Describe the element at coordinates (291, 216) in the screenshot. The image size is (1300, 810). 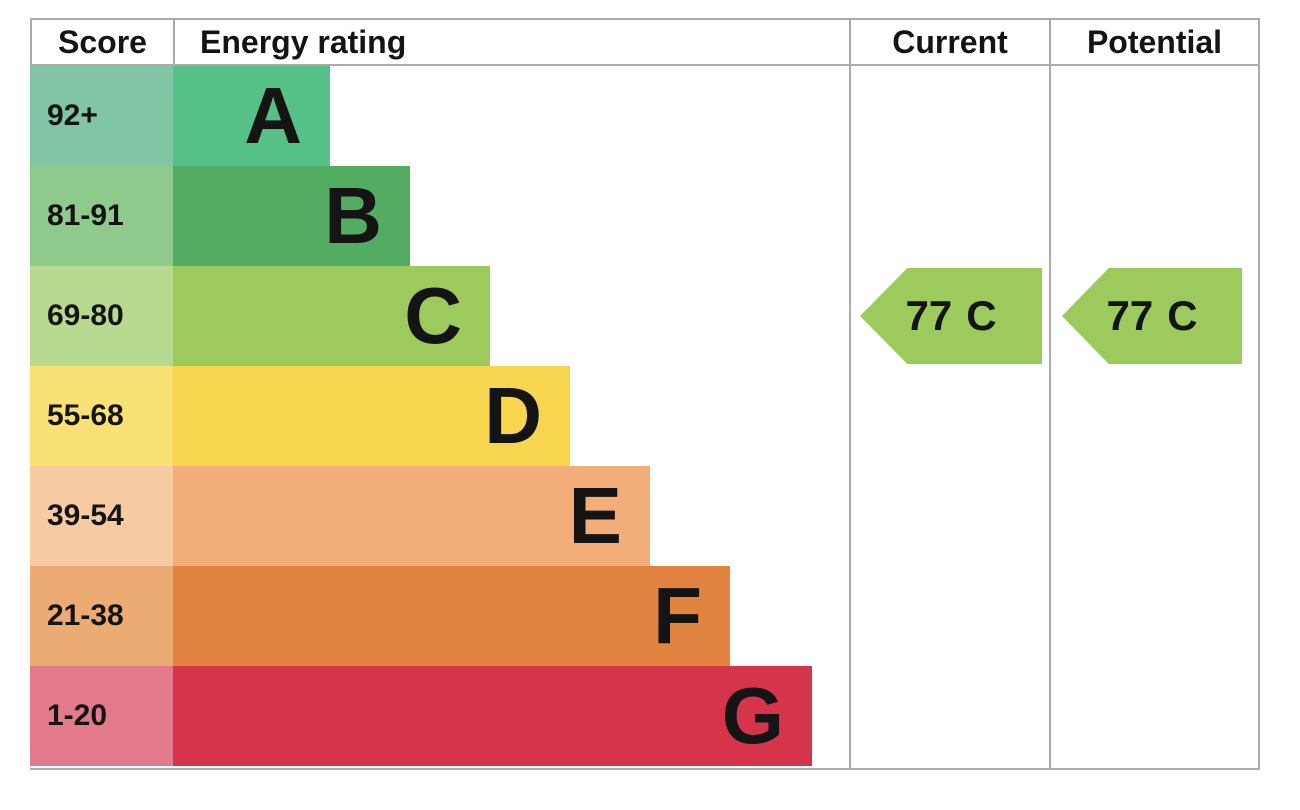
I see `rating-bar: B` at that location.